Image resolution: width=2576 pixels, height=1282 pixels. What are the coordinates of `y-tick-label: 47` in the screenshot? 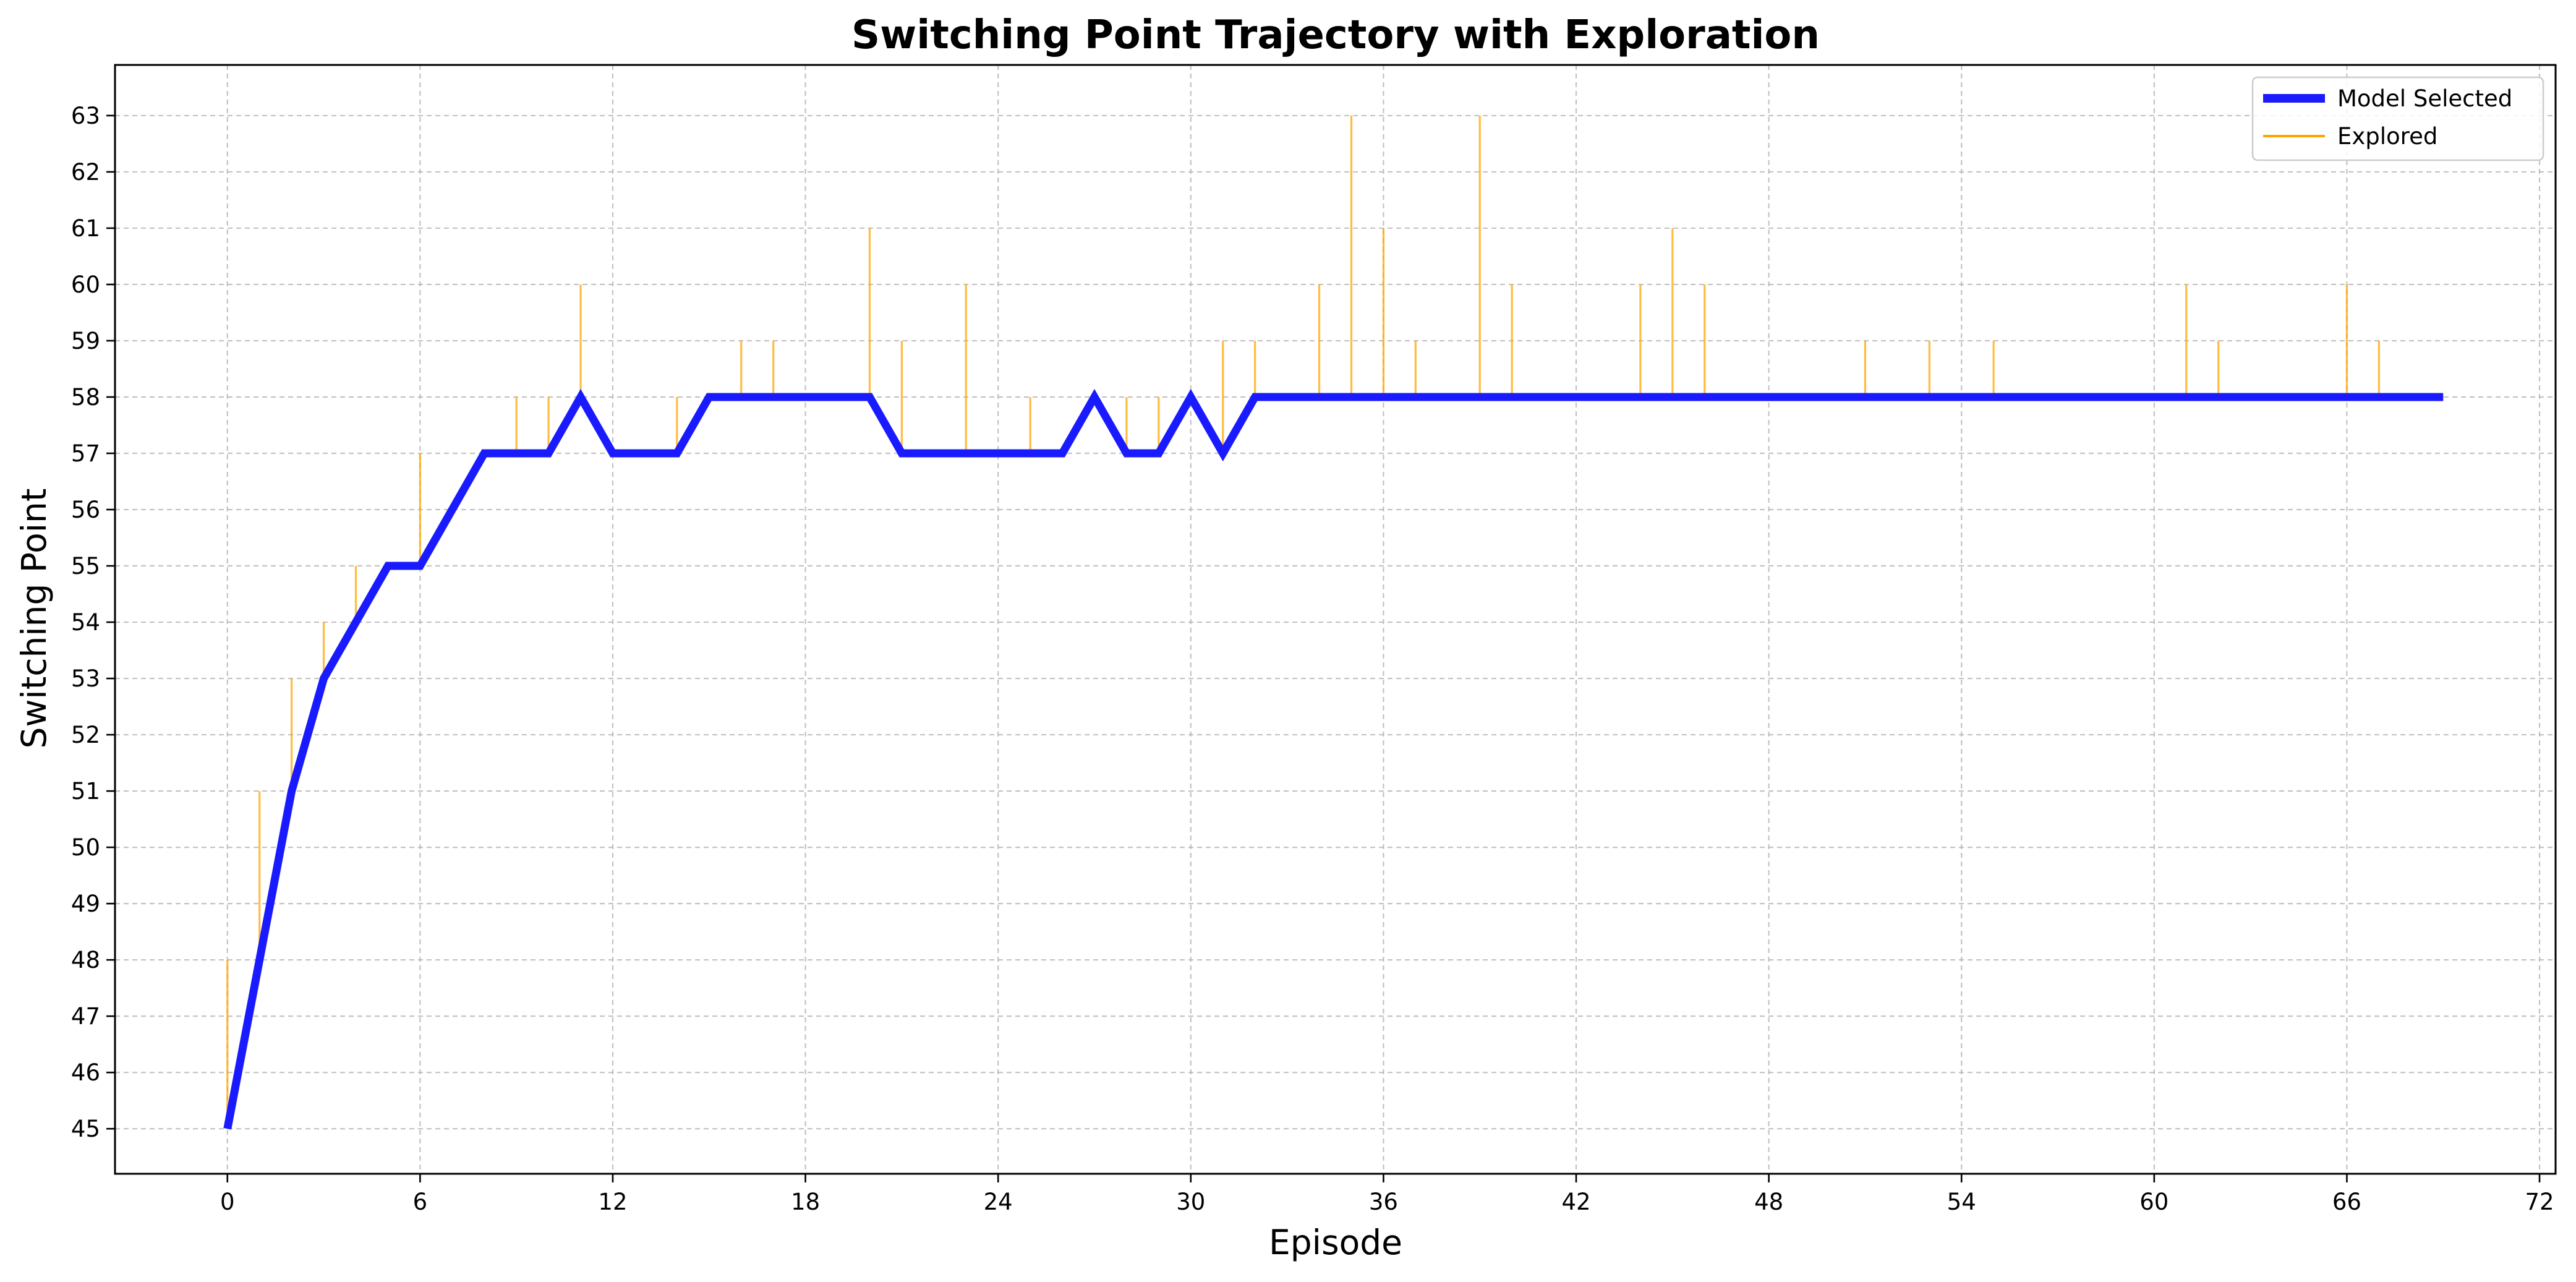 It's located at (85, 1017).